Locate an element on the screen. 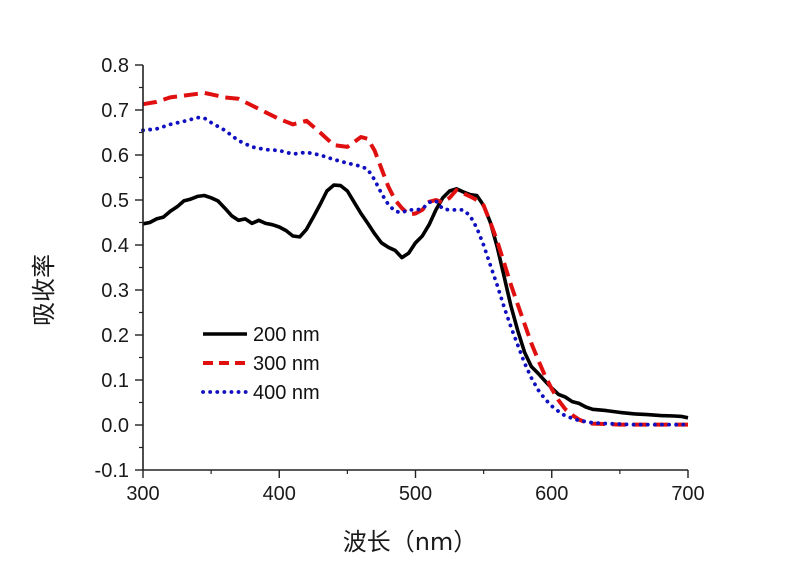 The width and height of the screenshot is (800, 565). y-axis-title: 吸收率 is located at coordinates (44, 290).